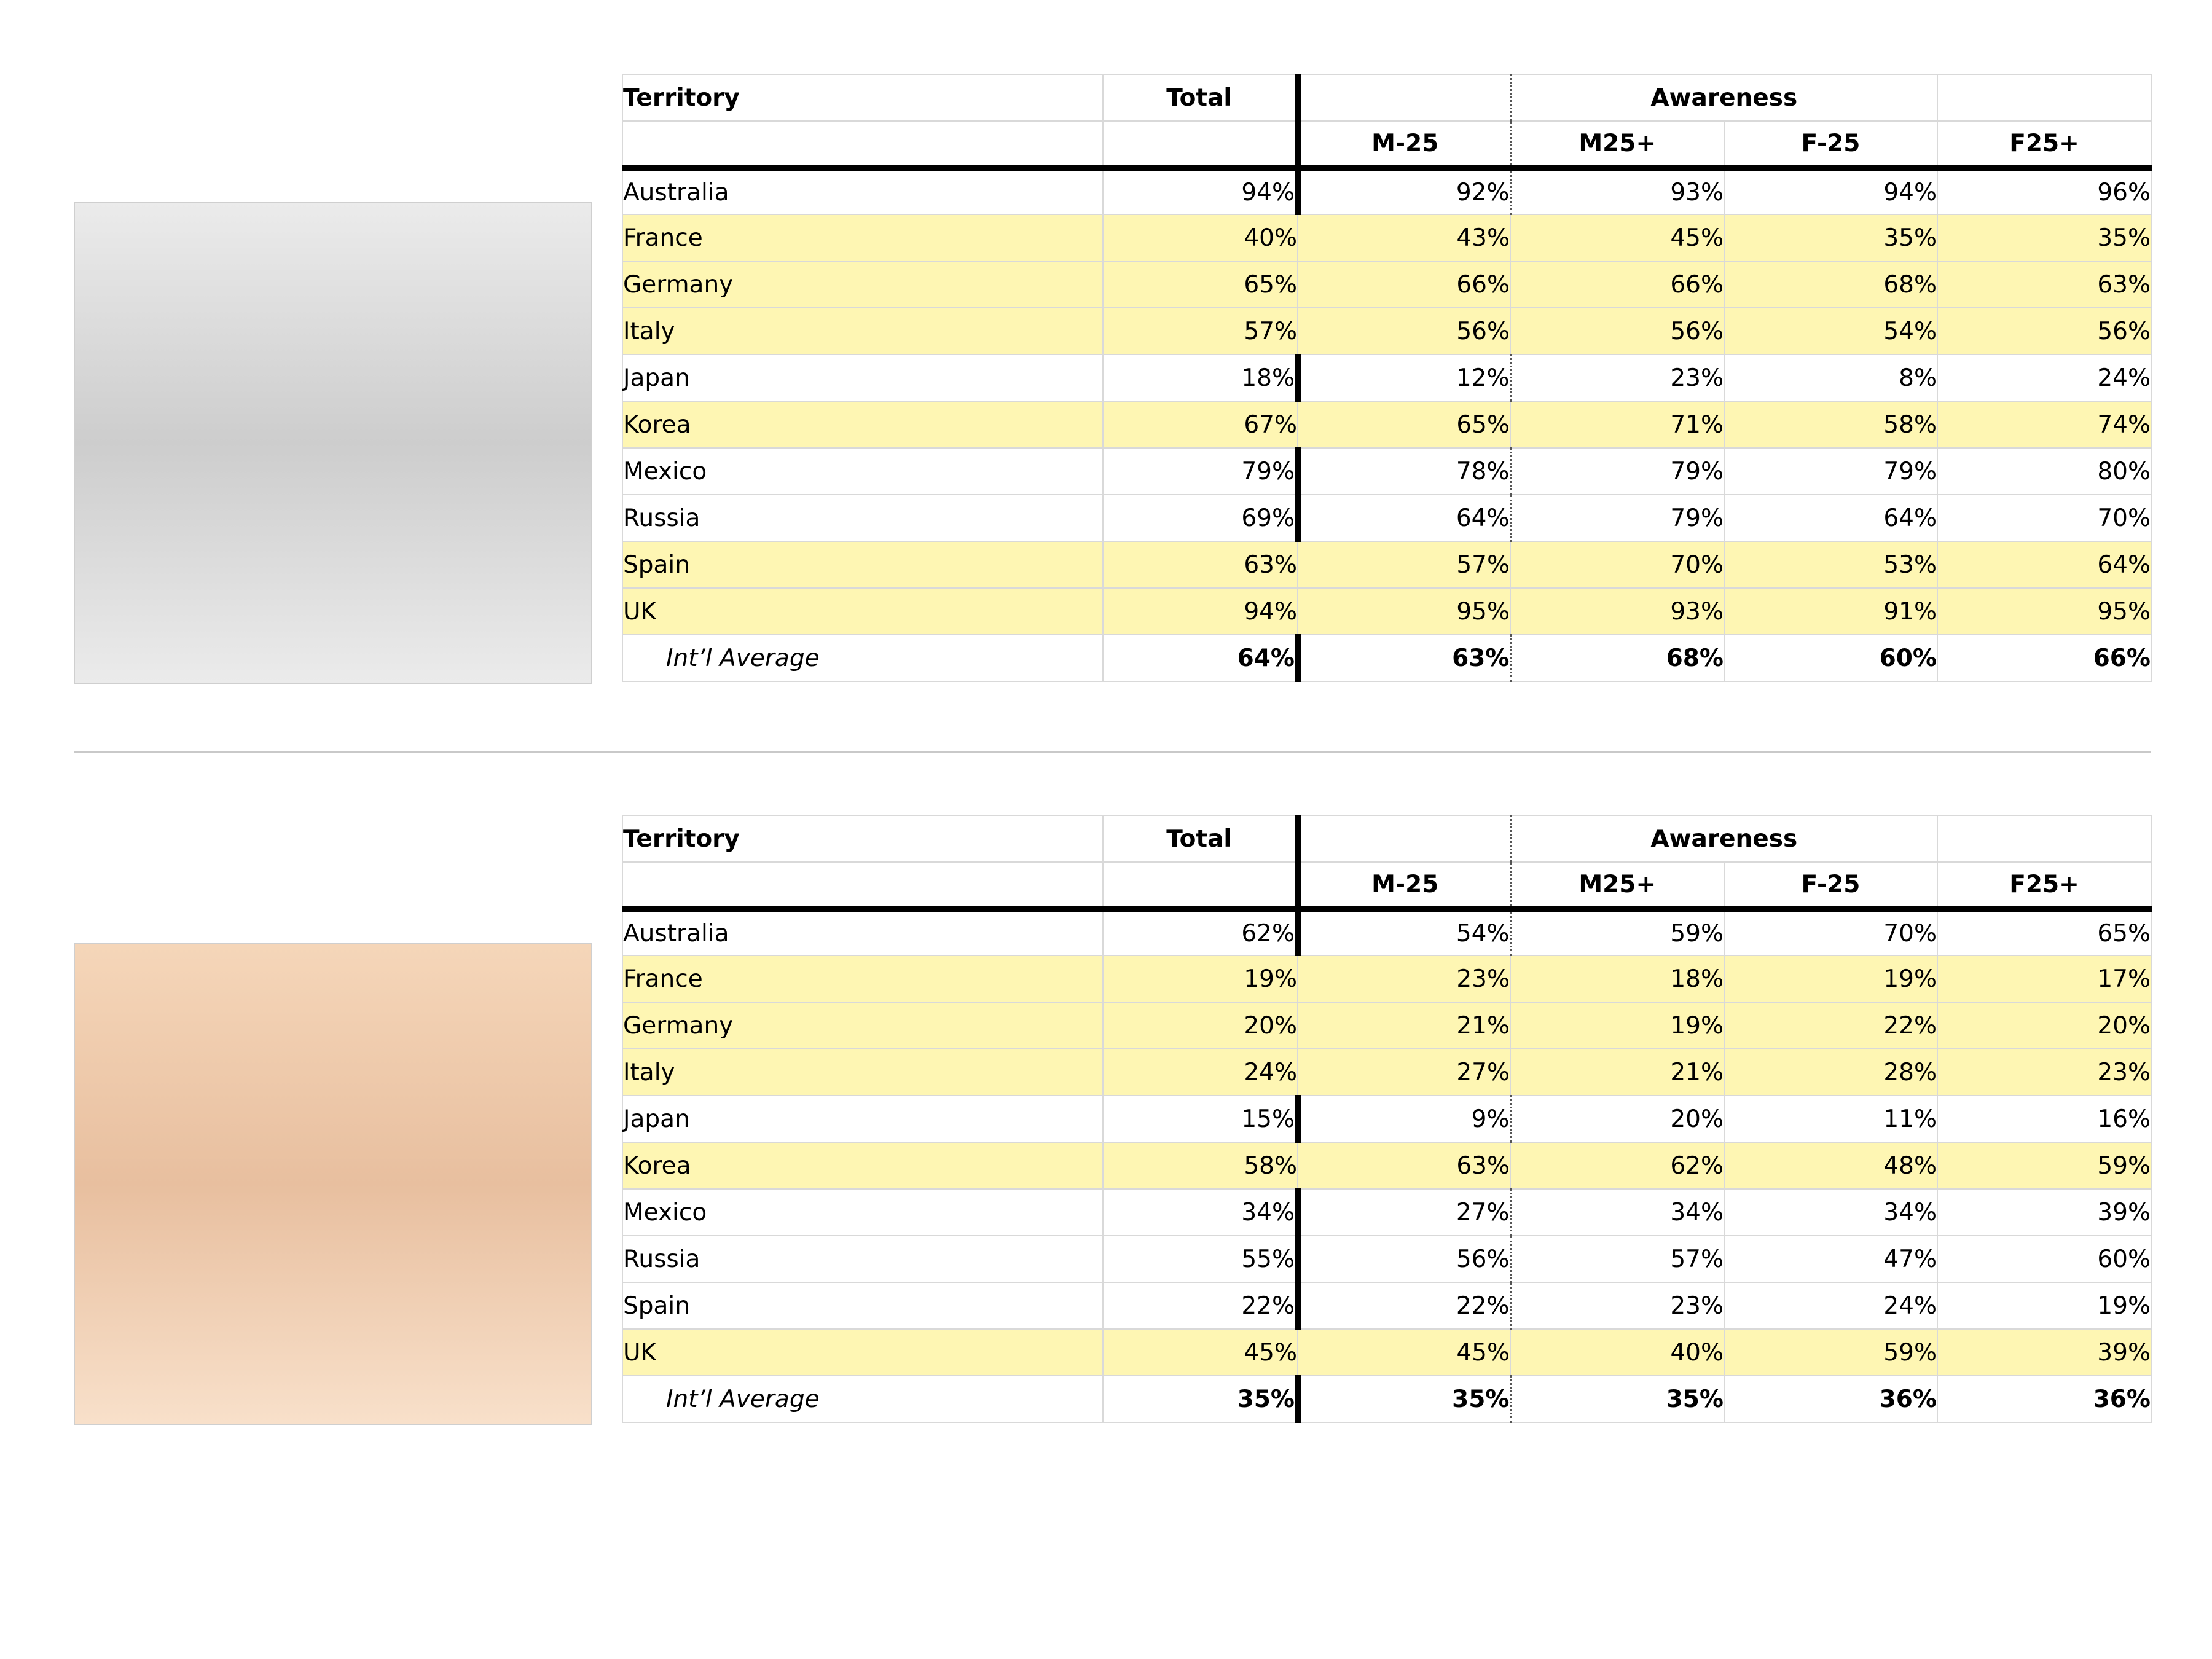 The width and height of the screenshot is (2212, 1659). What do you see at coordinates (1387, 98) in the screenshot?
I see `header-row: Territory Total Awareness` at bounding box center [1387, 98].